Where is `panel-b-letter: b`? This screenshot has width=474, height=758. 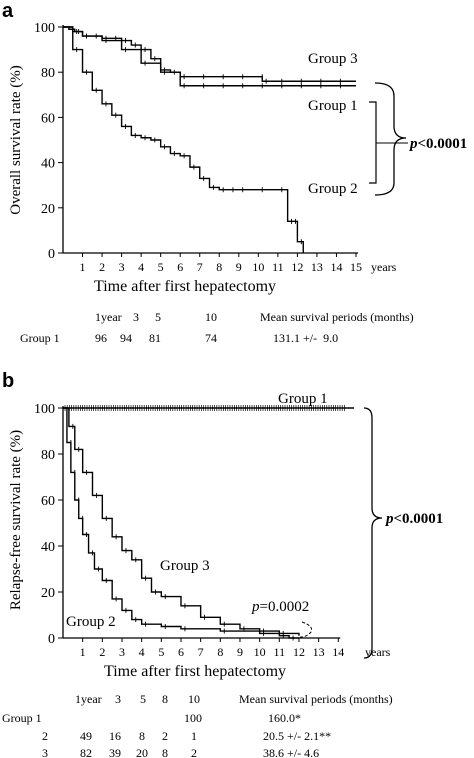 panel-b-letter: b is located at coordinates (8, 381).